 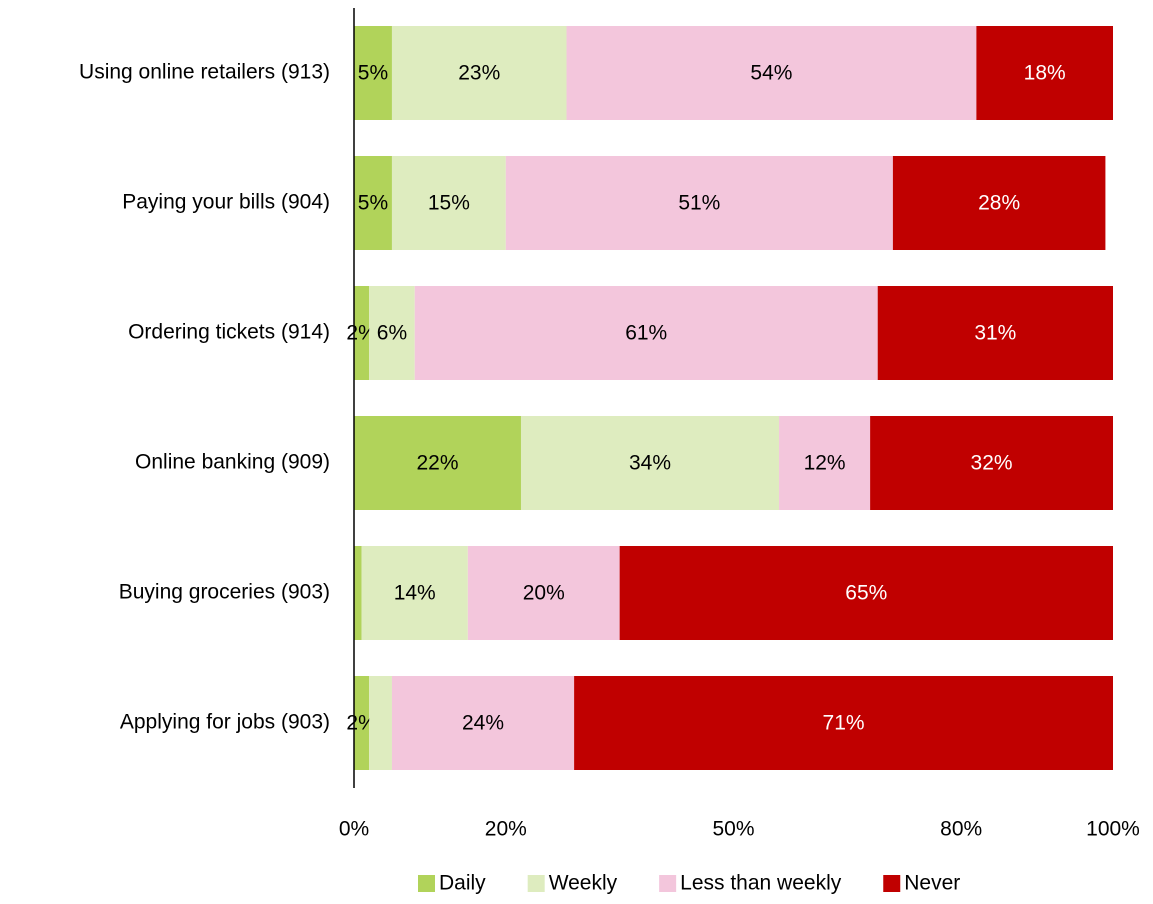 I want to click on data-label: 15%, so click(x=449, y=203).